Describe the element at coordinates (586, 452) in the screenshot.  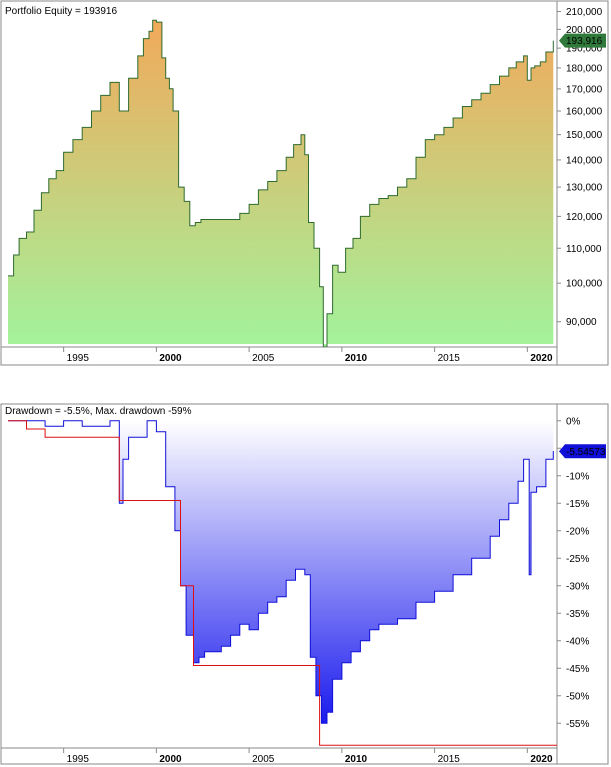
I see `drawdown-current-value-label: -5.54573` at that location.